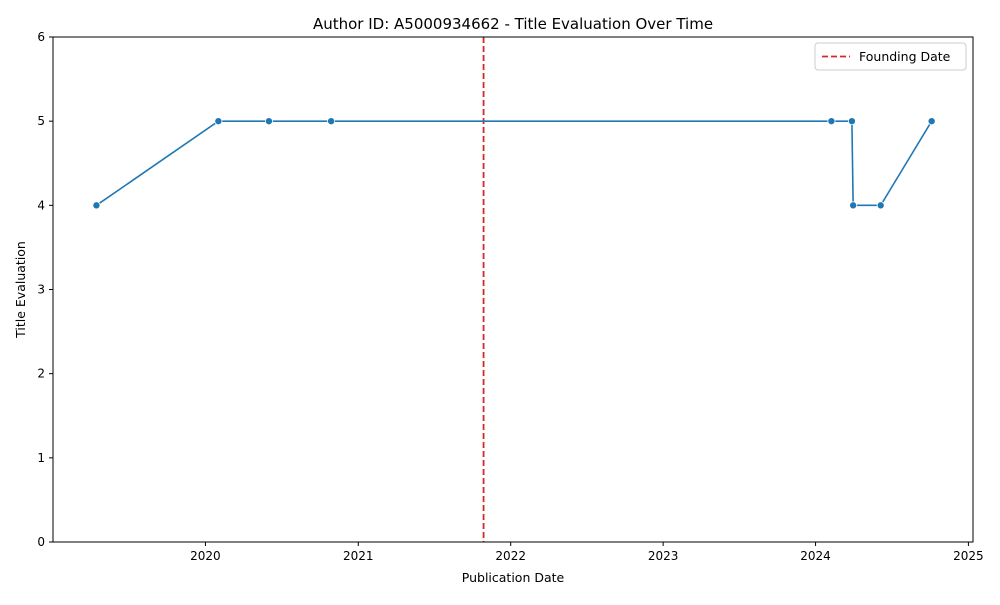 The height and width of the screenshot is (605, 1000). What do you see at coordinates (41, 205) in the screenshot?
I see `y-tick-label: 4` at bounding box center [41, 205].